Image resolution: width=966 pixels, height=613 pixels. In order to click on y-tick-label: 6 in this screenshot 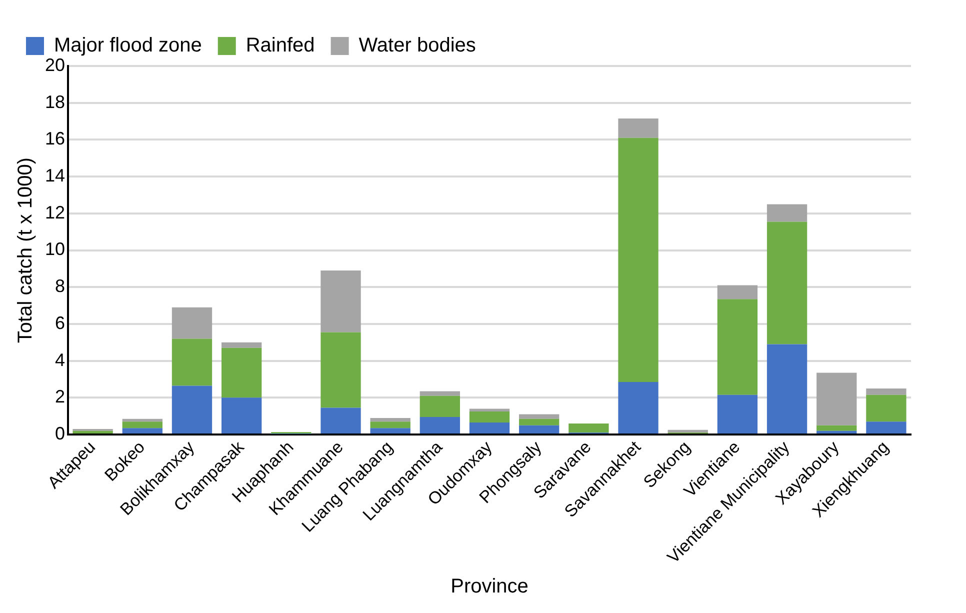, I will do `click(60, 322)`.